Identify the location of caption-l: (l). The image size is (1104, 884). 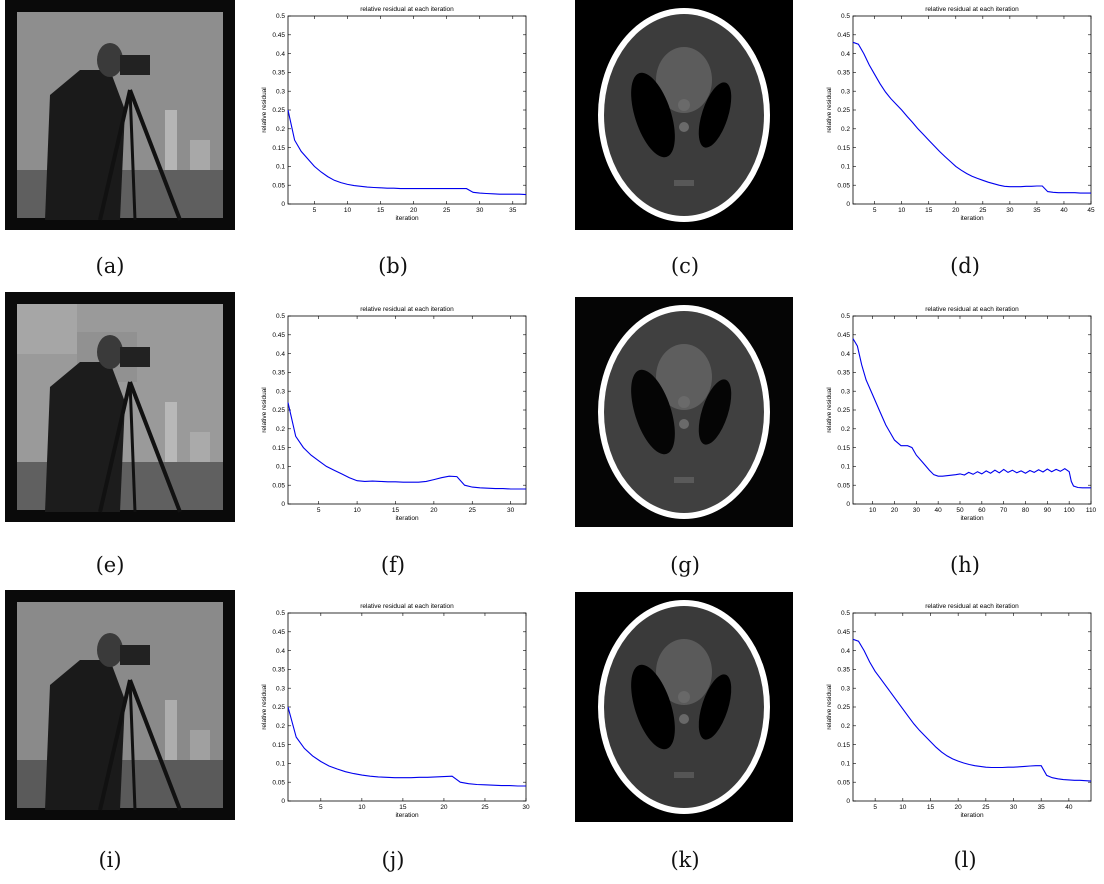
(965, 860).